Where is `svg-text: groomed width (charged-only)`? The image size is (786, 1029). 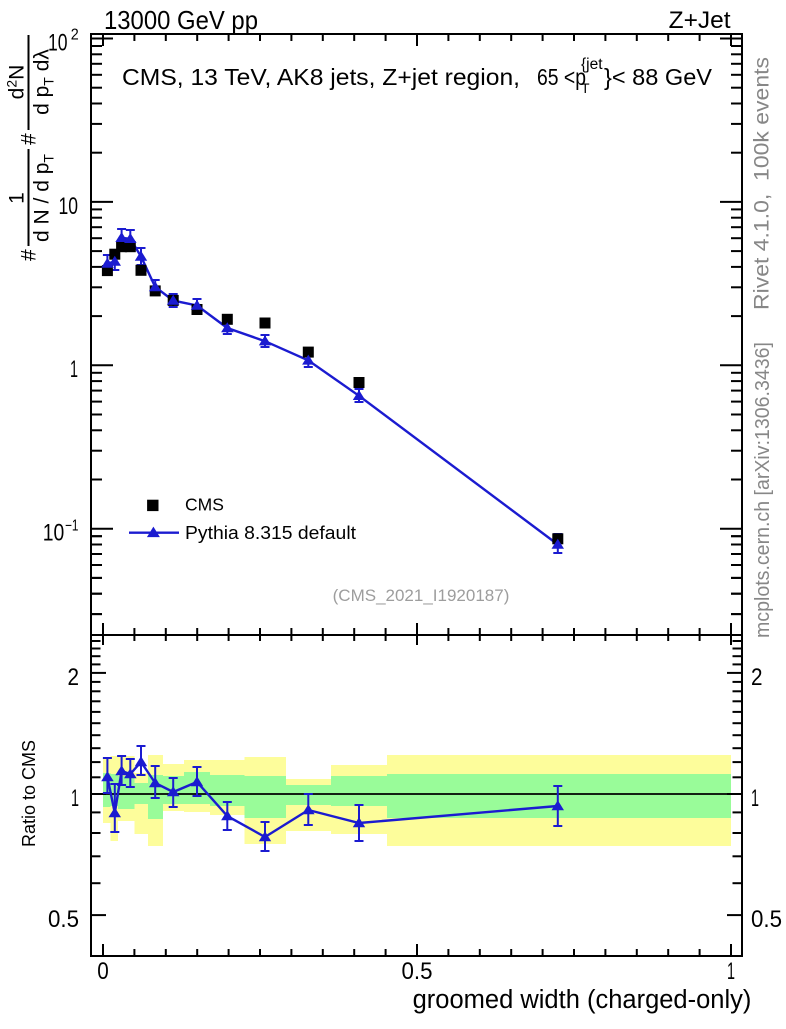 svg-text: groomed width (charged-only) is located at coordinates (582, 1000).